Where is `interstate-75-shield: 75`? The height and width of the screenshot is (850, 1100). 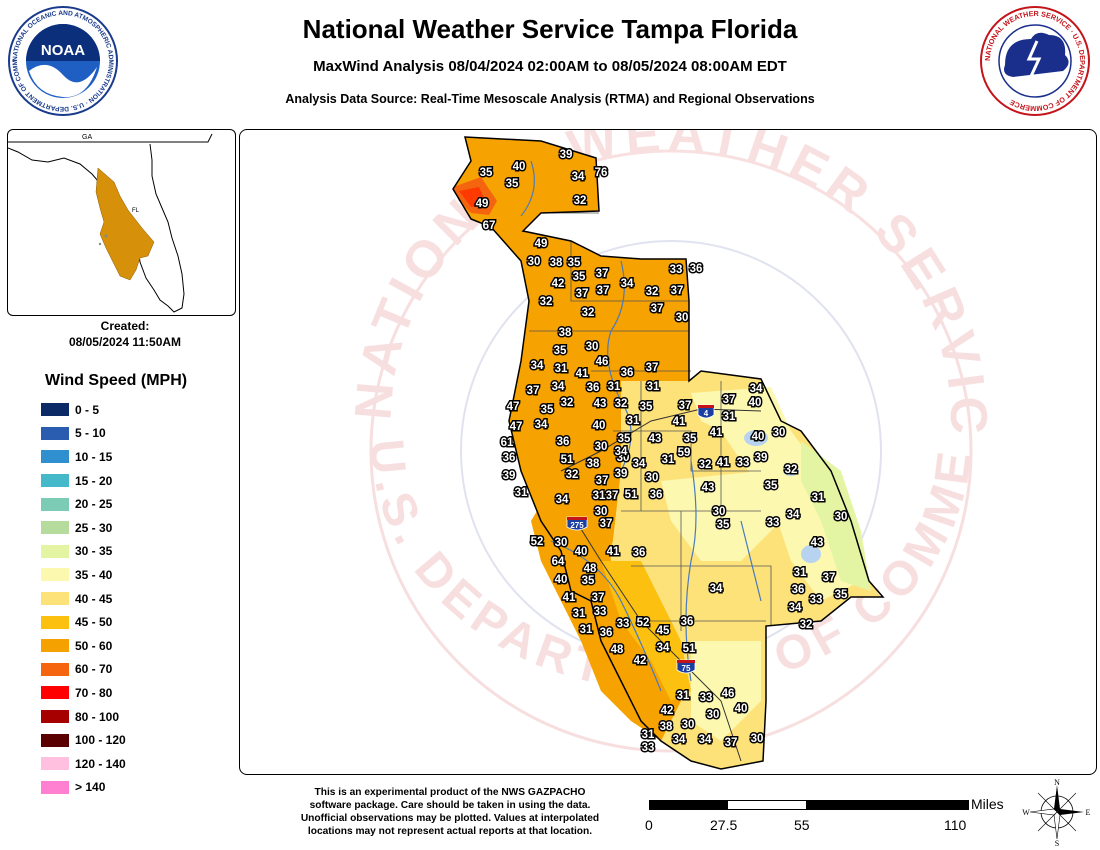 interstate-75-shield: 75 is located at coordinates (686, 666).